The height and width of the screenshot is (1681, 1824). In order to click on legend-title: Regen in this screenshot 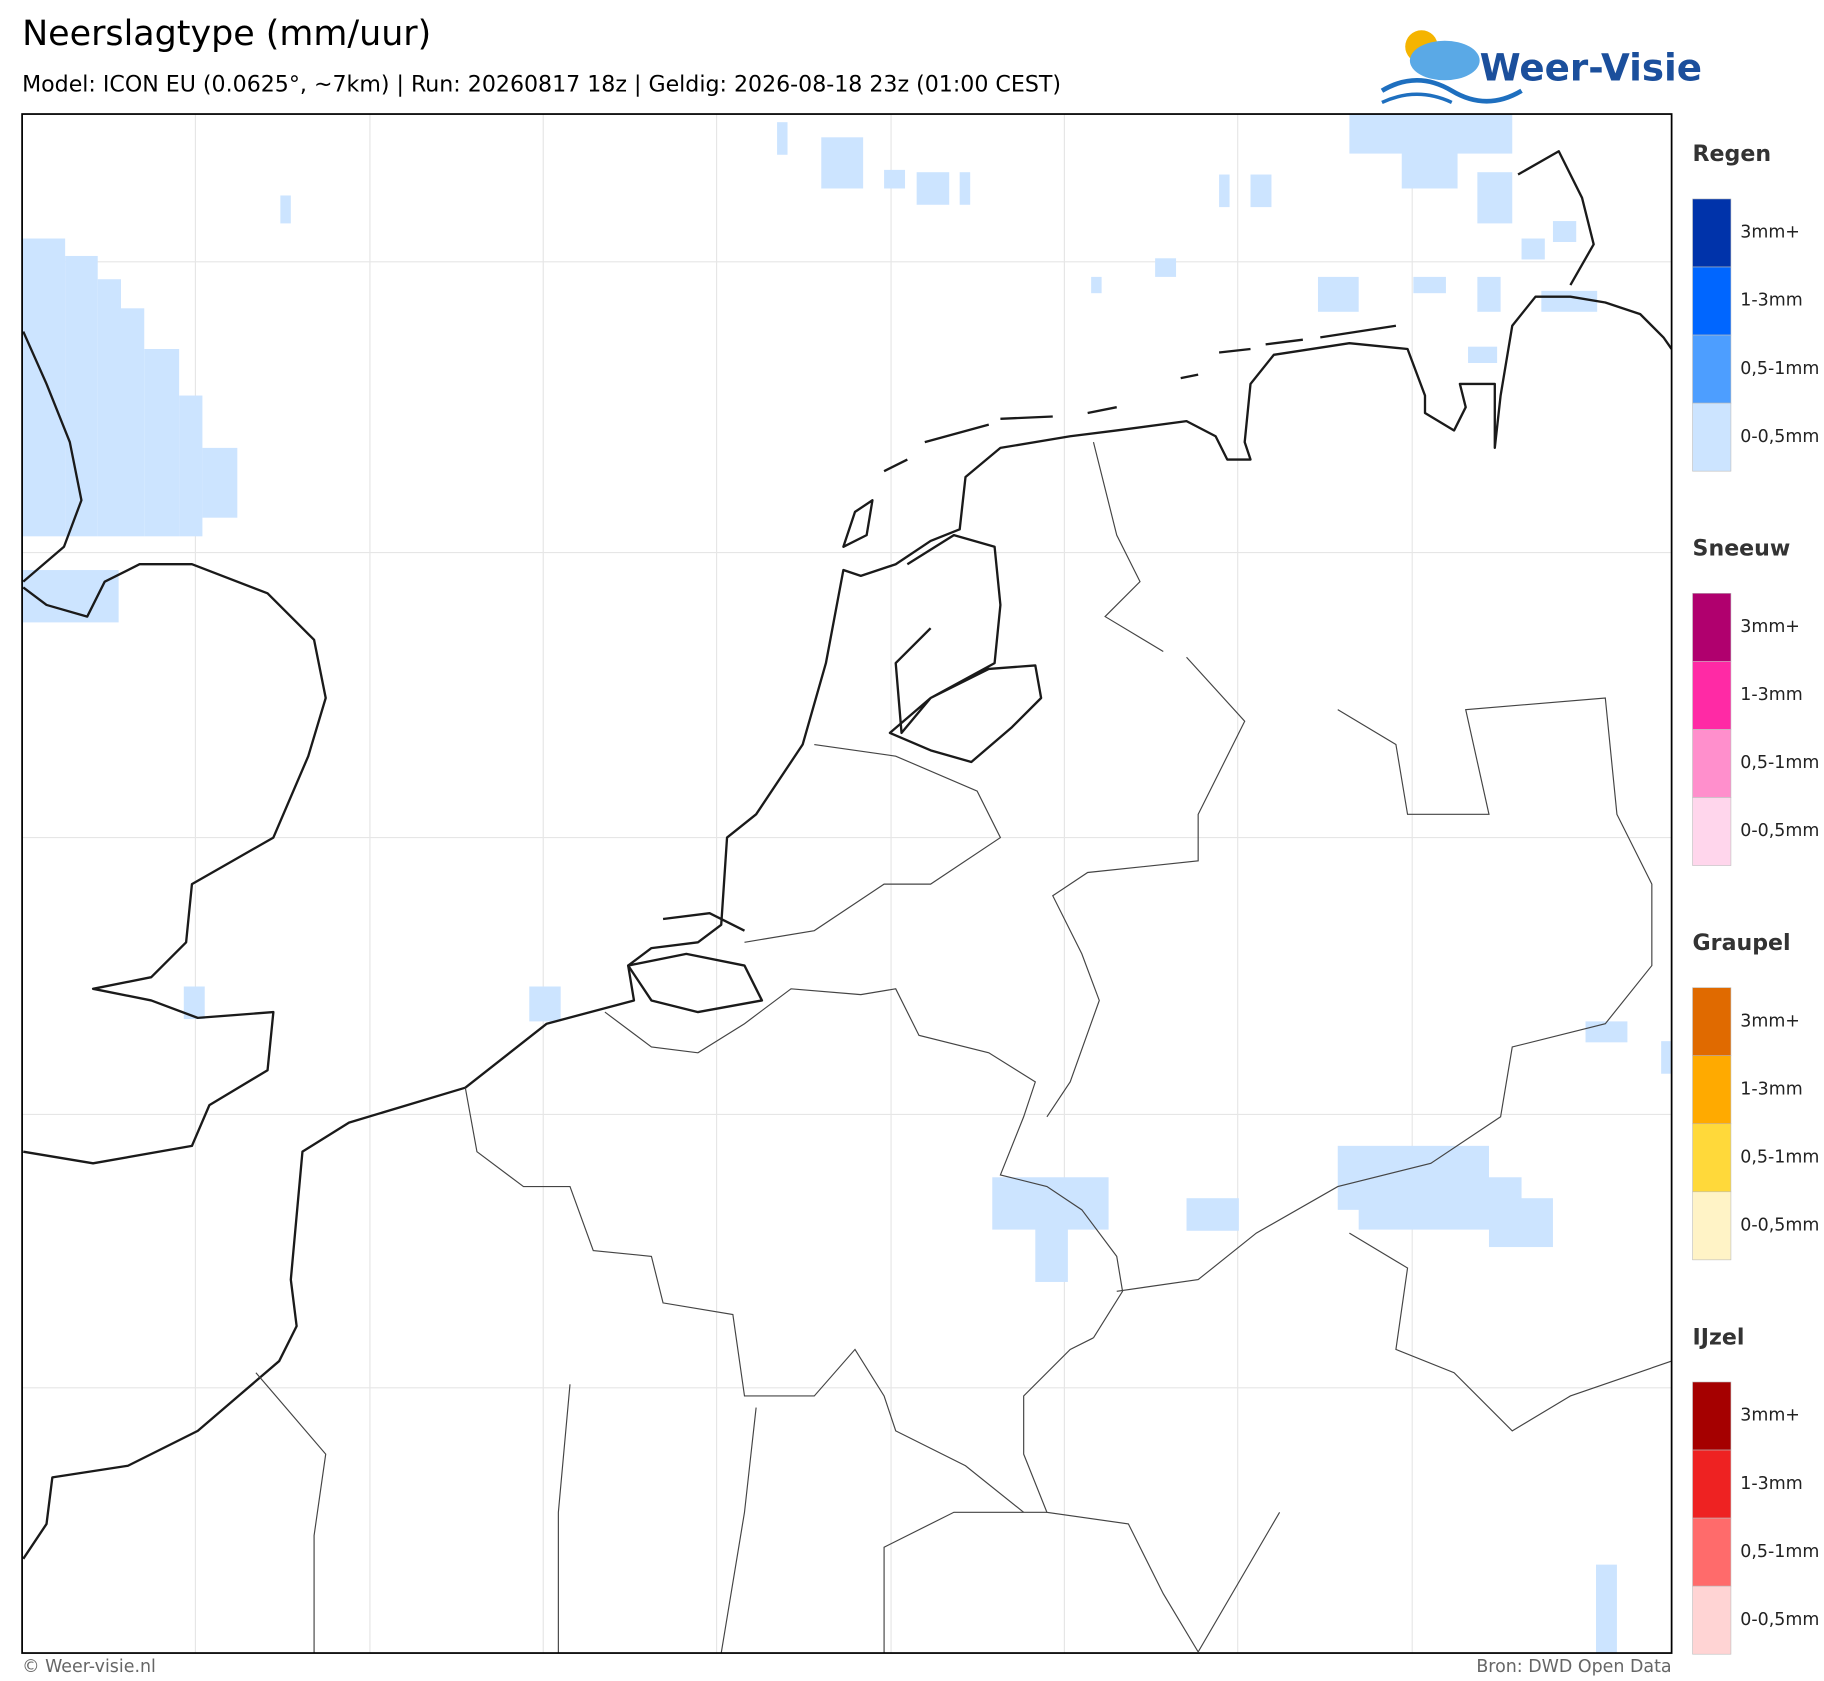, I will do `click(1732, 154)`.